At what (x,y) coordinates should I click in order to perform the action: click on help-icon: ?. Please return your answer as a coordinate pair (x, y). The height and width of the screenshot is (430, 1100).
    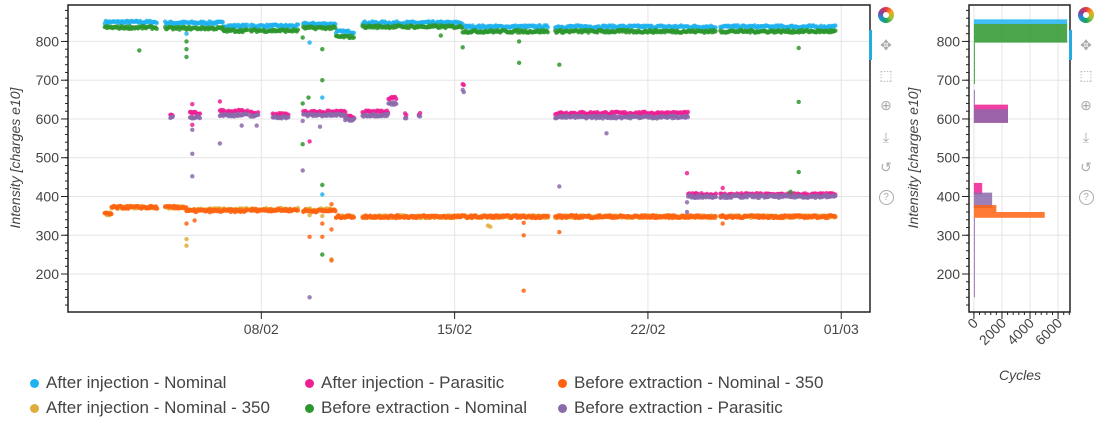
    Looking at the image, I should click on (886, 197).